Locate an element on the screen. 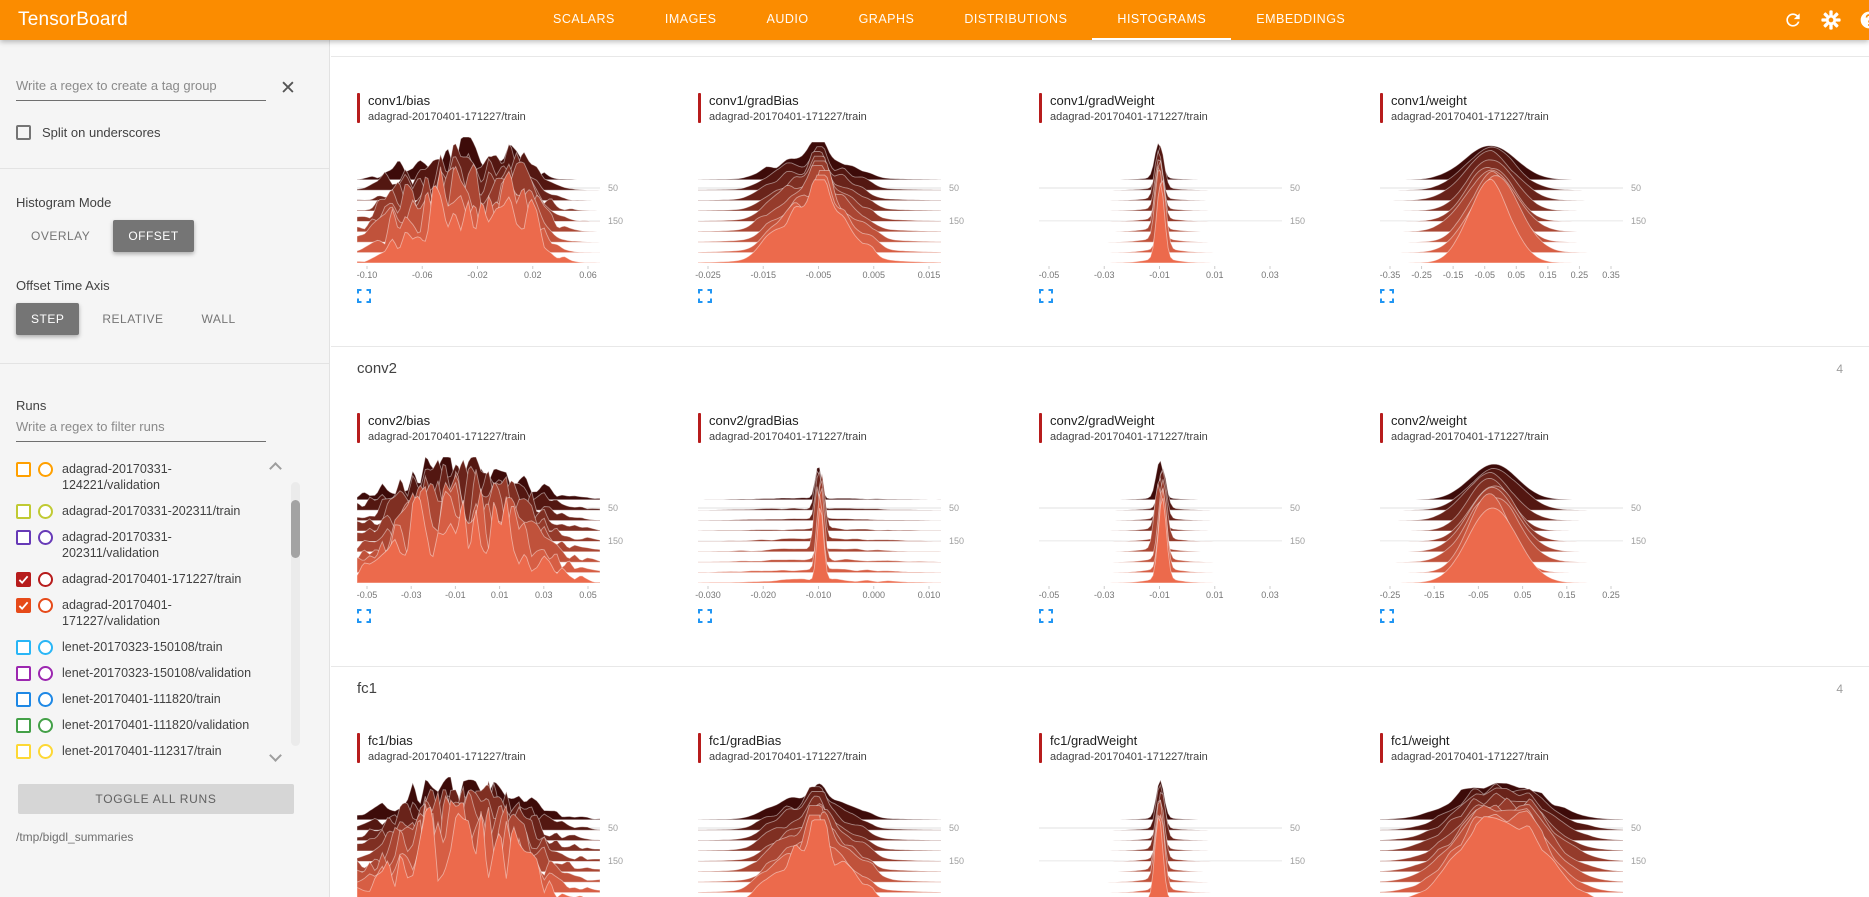 The image size is (1869, 897). checkbox-icon is located at coordinates (23, 132).